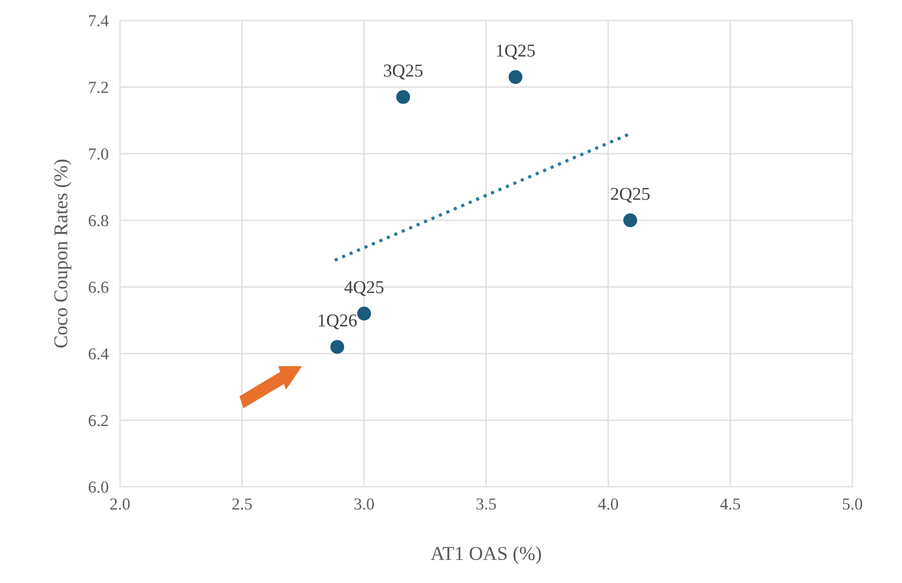 The width and height of the screenshot is (902, 583). What do you see at coordinates (98, 287) in the screenshot?
I see `y-tick-label: 6.6` at bounding box center [98, 287].